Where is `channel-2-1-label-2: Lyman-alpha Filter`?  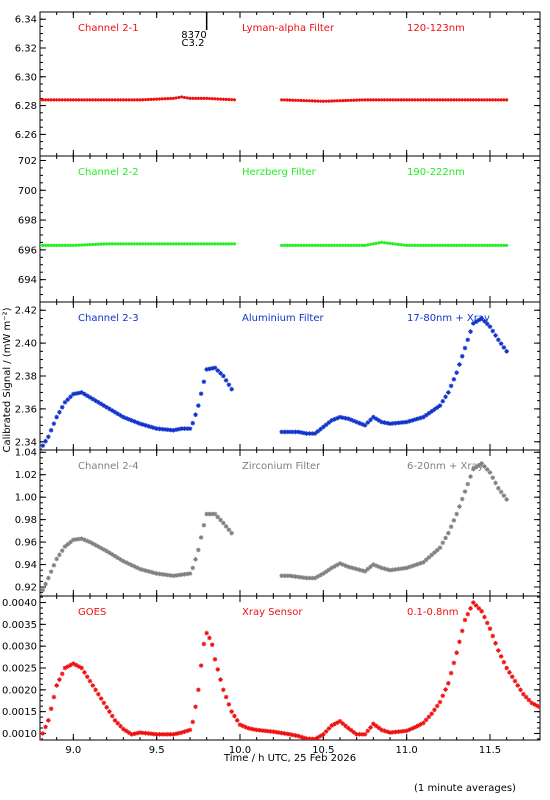 channel-2-1-label-2: Lyman-alpha Filter is located at coordinates (288, 28).